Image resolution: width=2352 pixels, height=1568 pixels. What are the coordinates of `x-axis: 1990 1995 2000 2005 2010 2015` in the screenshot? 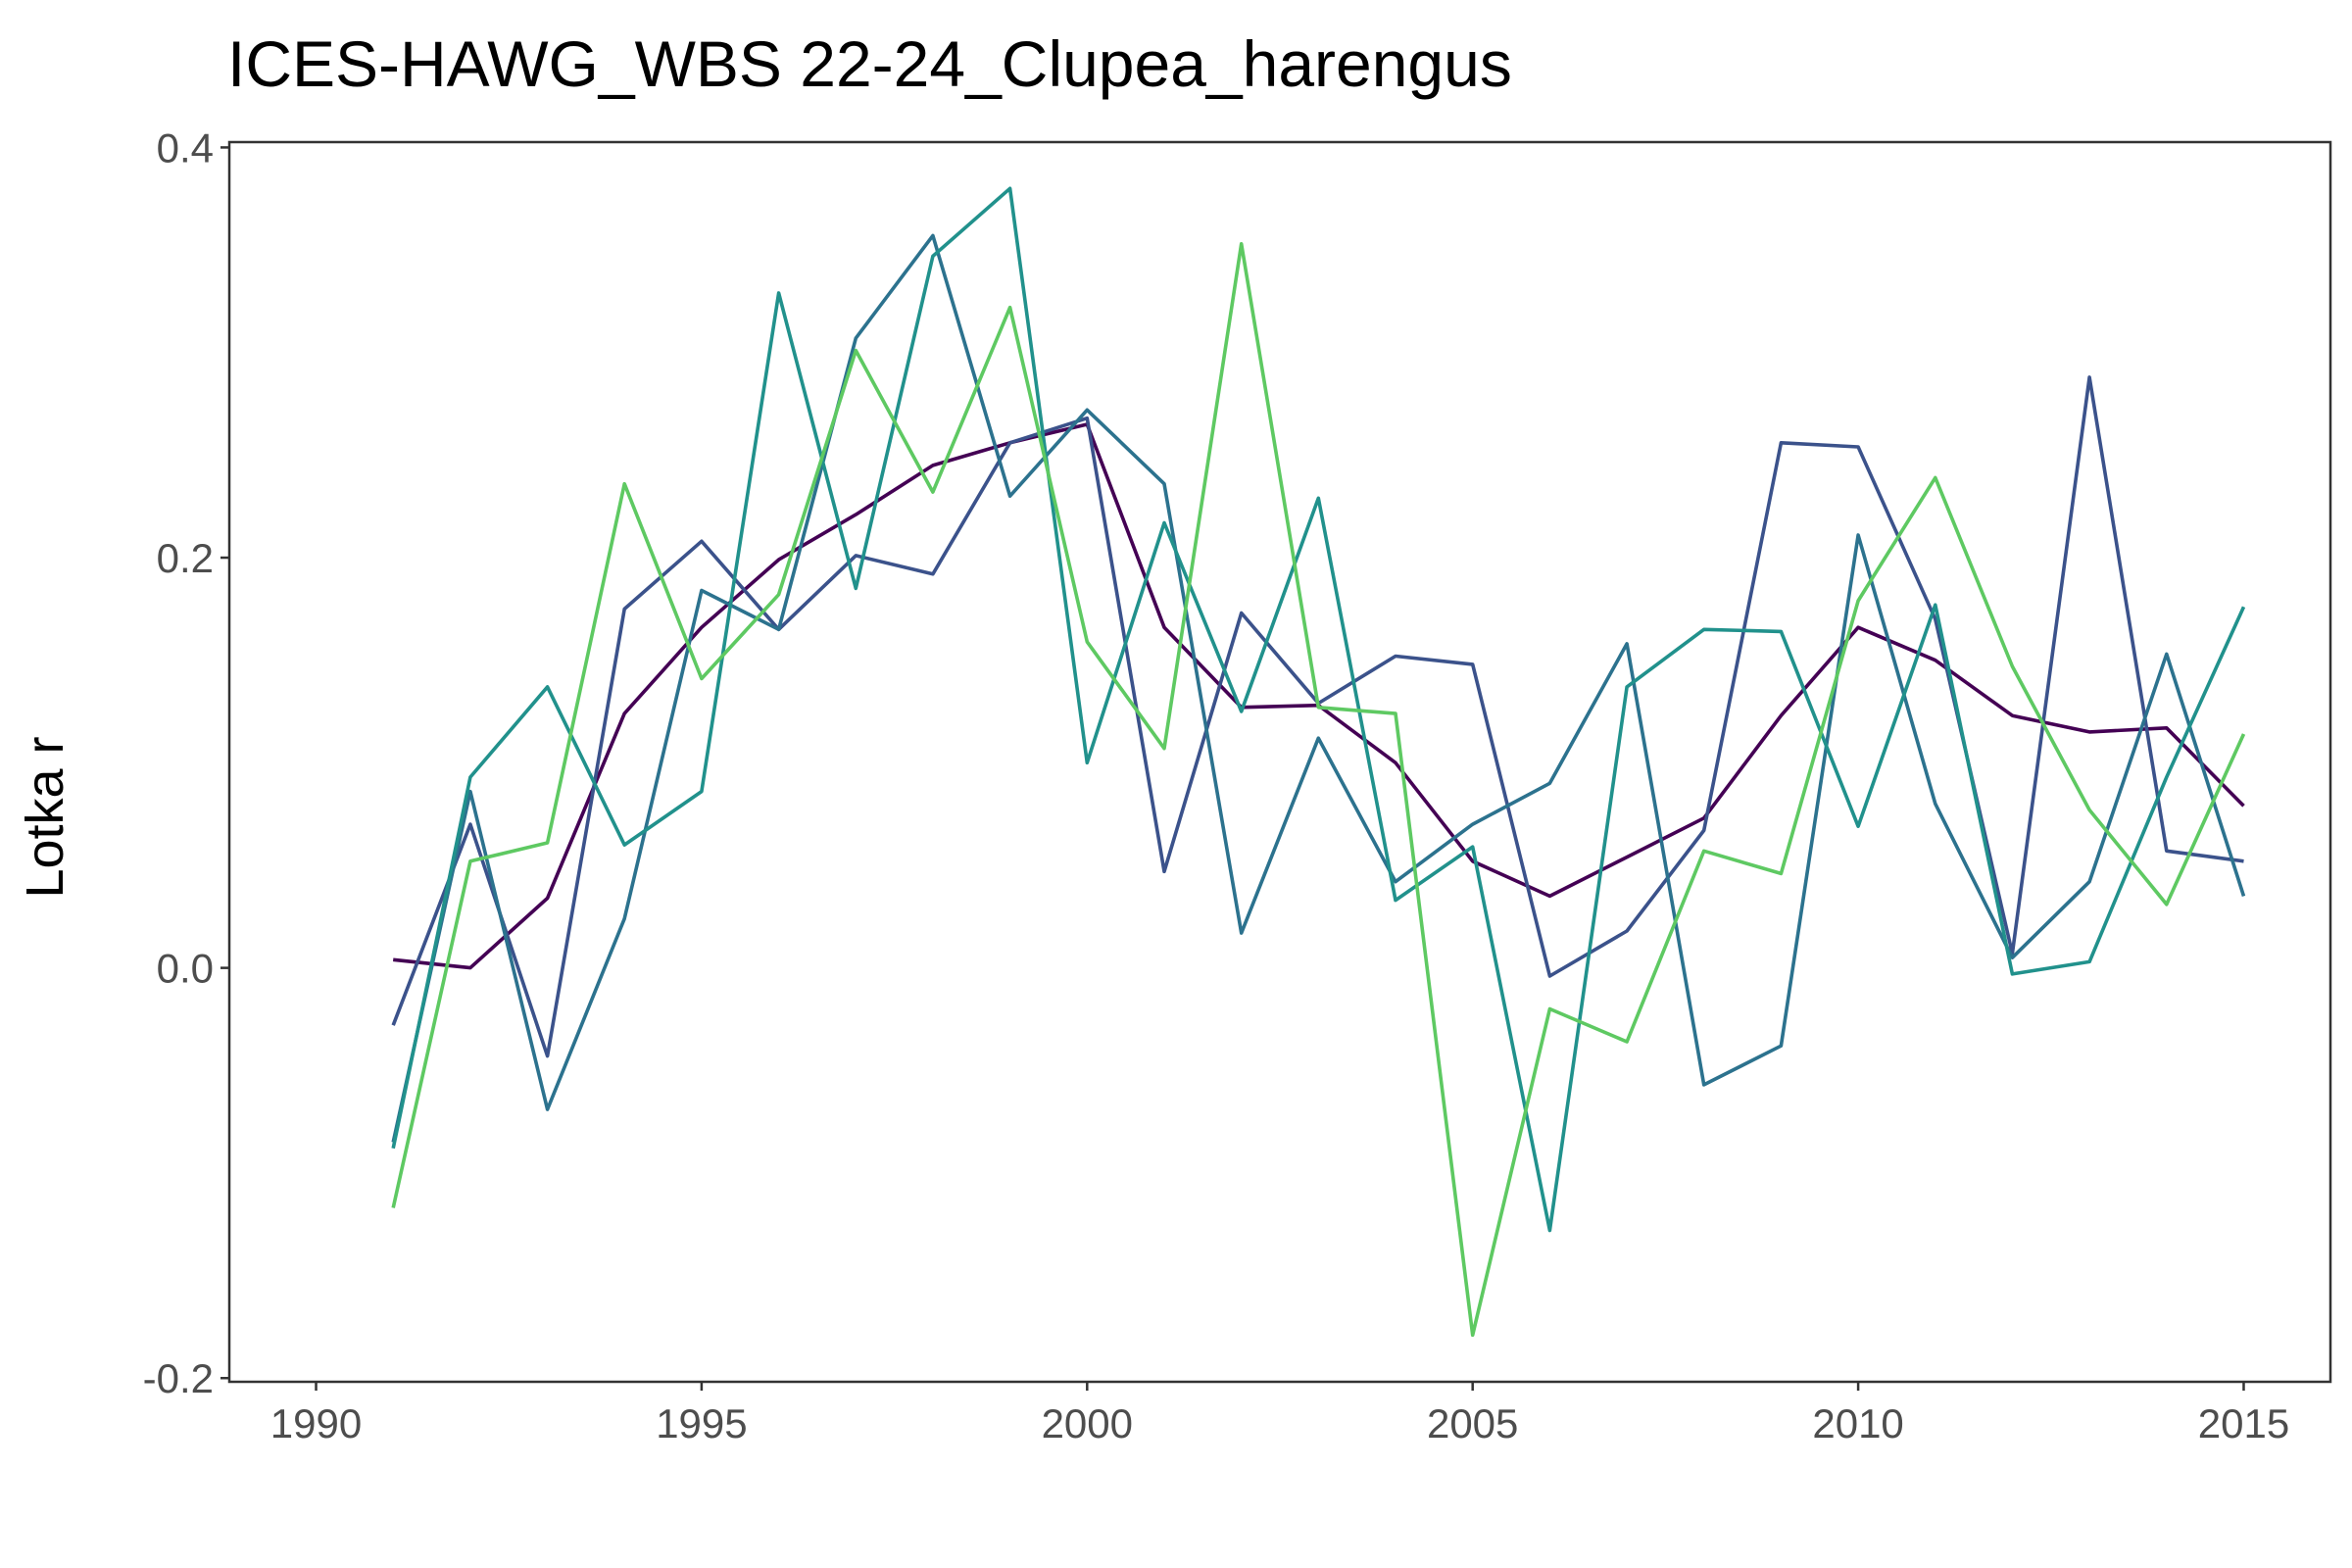 It's located at (1279, 1414).